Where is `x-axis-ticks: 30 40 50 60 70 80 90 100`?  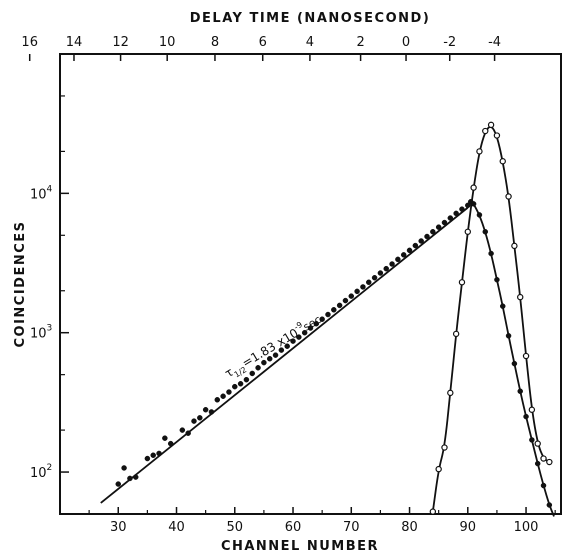 x-axis-ticks: 30 40 50 60 70 80 90 100 is located at coordinates (322, 521).